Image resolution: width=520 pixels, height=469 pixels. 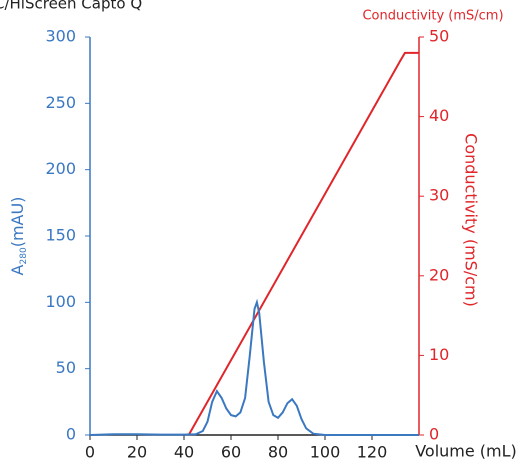 What do you see at coordinates (372, 452) in the screenshot?
I see `x-tick-label: 120` at bounding box center [372, 452].